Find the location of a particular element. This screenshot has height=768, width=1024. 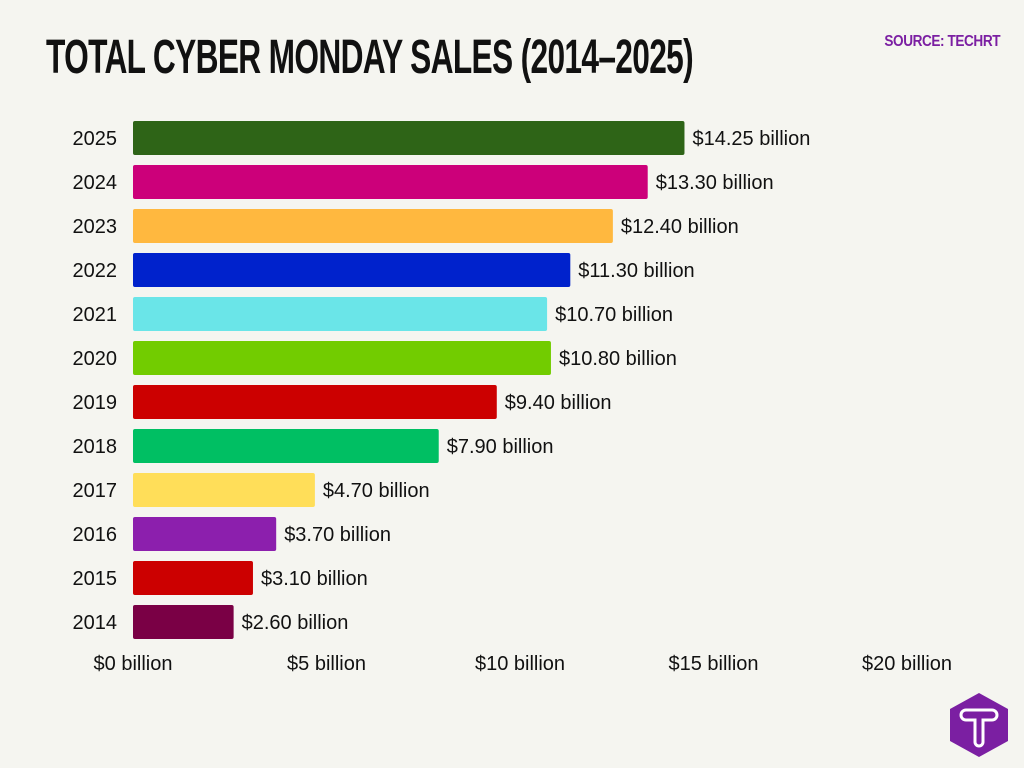

y-tick-label: 2017 is located at coordinates (95, 491).